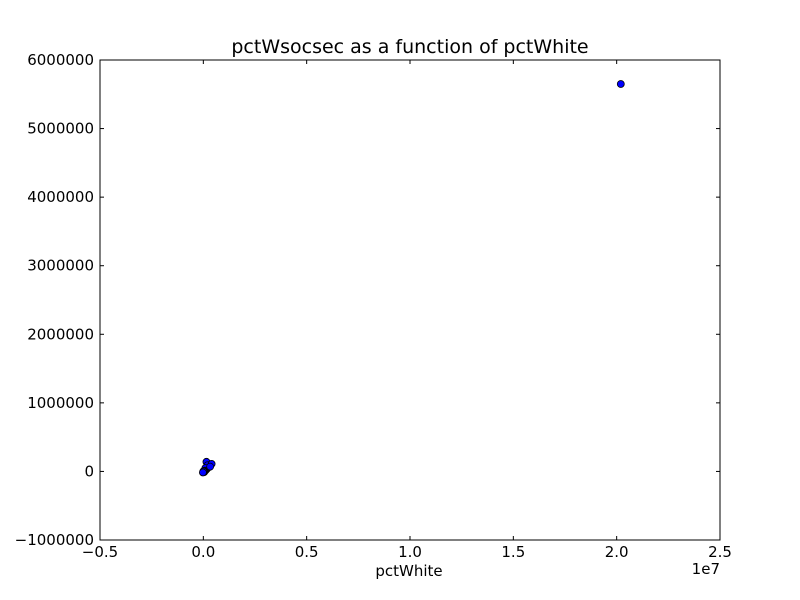 This screenshot has width=800, height=600. What do you see at coordinates (100, 552) in the screenshot?
I see `x-tick-label: −0.5` at bounding box center [100, 552].